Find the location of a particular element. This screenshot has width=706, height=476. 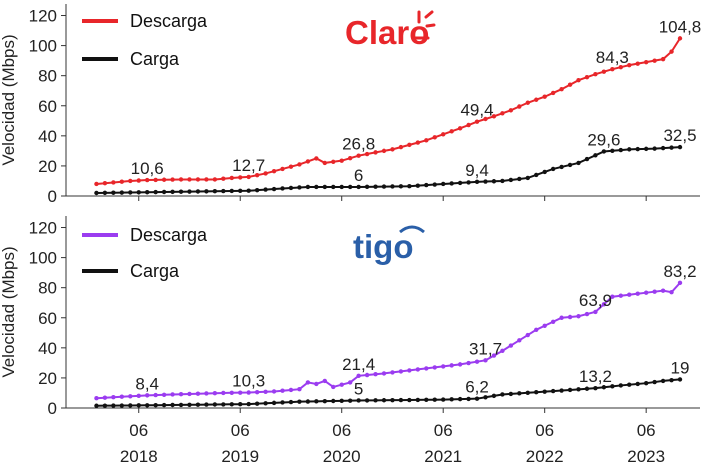

claro-y-tick-label: 120 is located at coordinates (43, 16).